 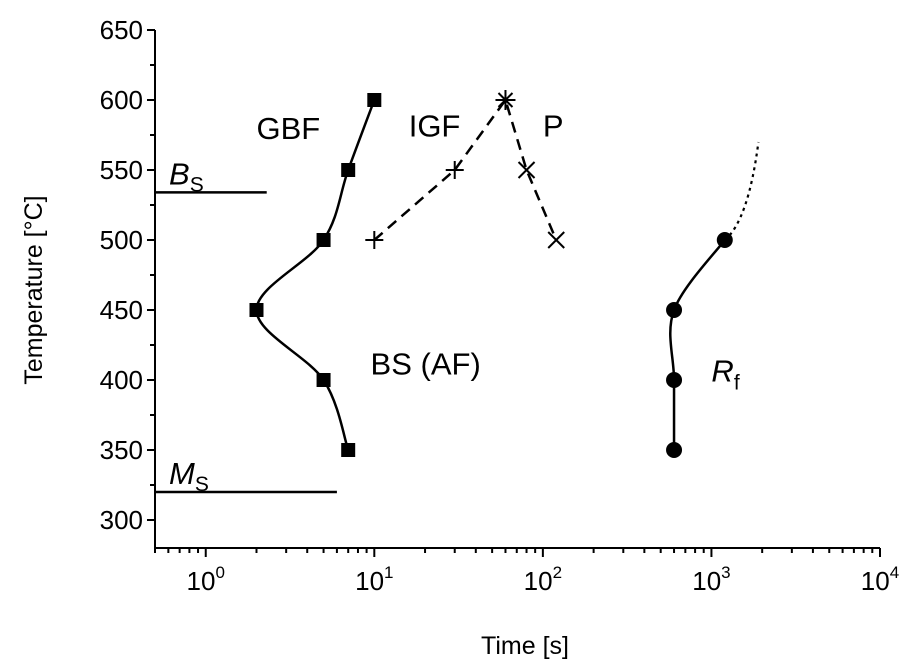 I want to click on x-tick-label: 10², so click(x=543, y=579).